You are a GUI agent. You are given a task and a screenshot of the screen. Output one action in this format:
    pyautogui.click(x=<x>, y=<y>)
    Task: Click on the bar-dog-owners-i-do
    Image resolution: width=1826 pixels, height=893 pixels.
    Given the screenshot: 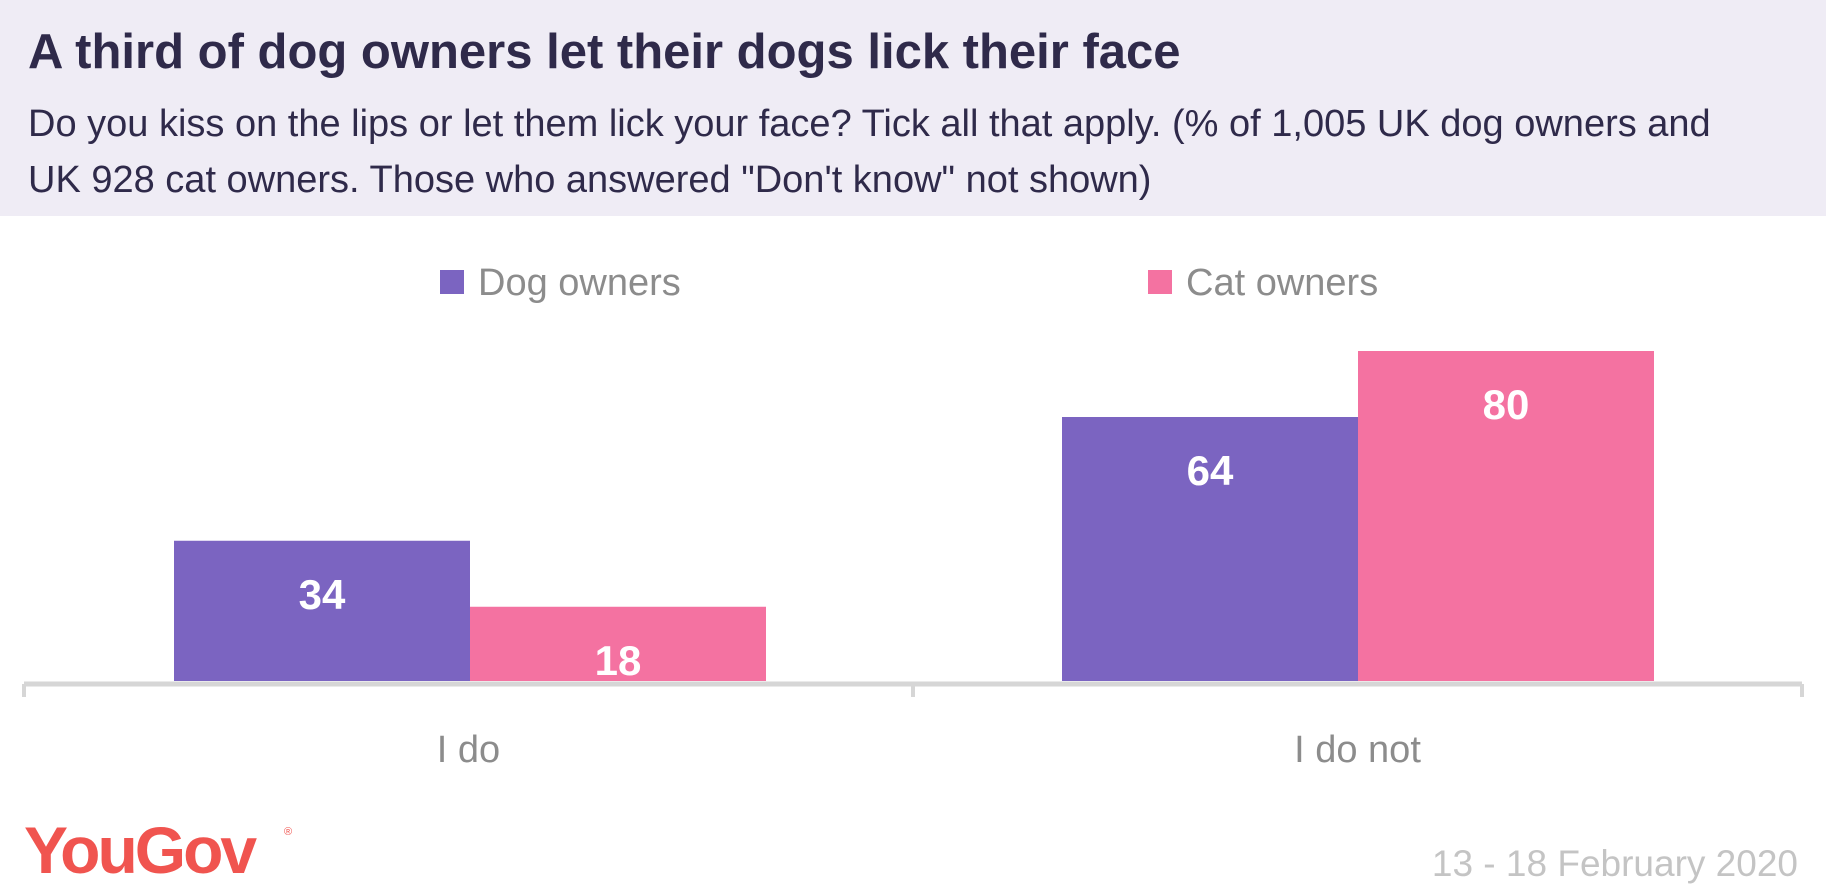 What is the action you would take?
    pyautogui.click(x=322, y=610)
    